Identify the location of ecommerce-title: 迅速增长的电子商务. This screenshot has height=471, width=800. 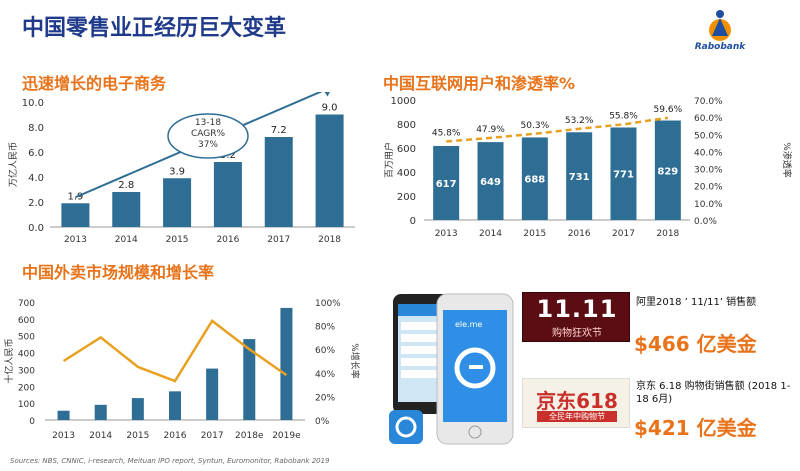
(94, 83).